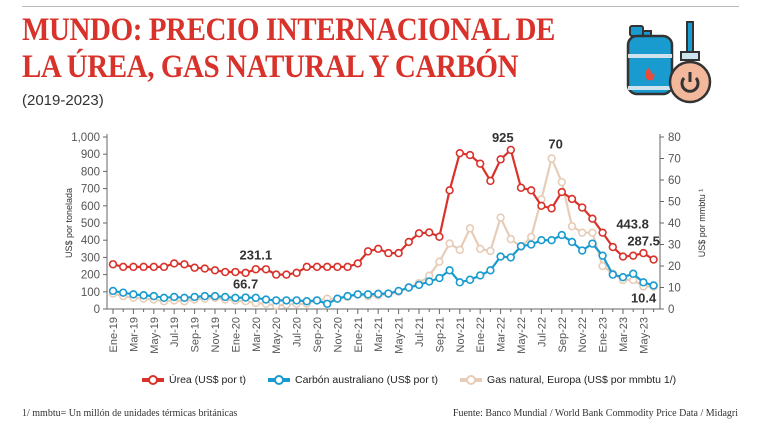  Describe the element at coordinates (236, 334) in the screenshot. I see `x-tick-label: Ene-20` at that location.